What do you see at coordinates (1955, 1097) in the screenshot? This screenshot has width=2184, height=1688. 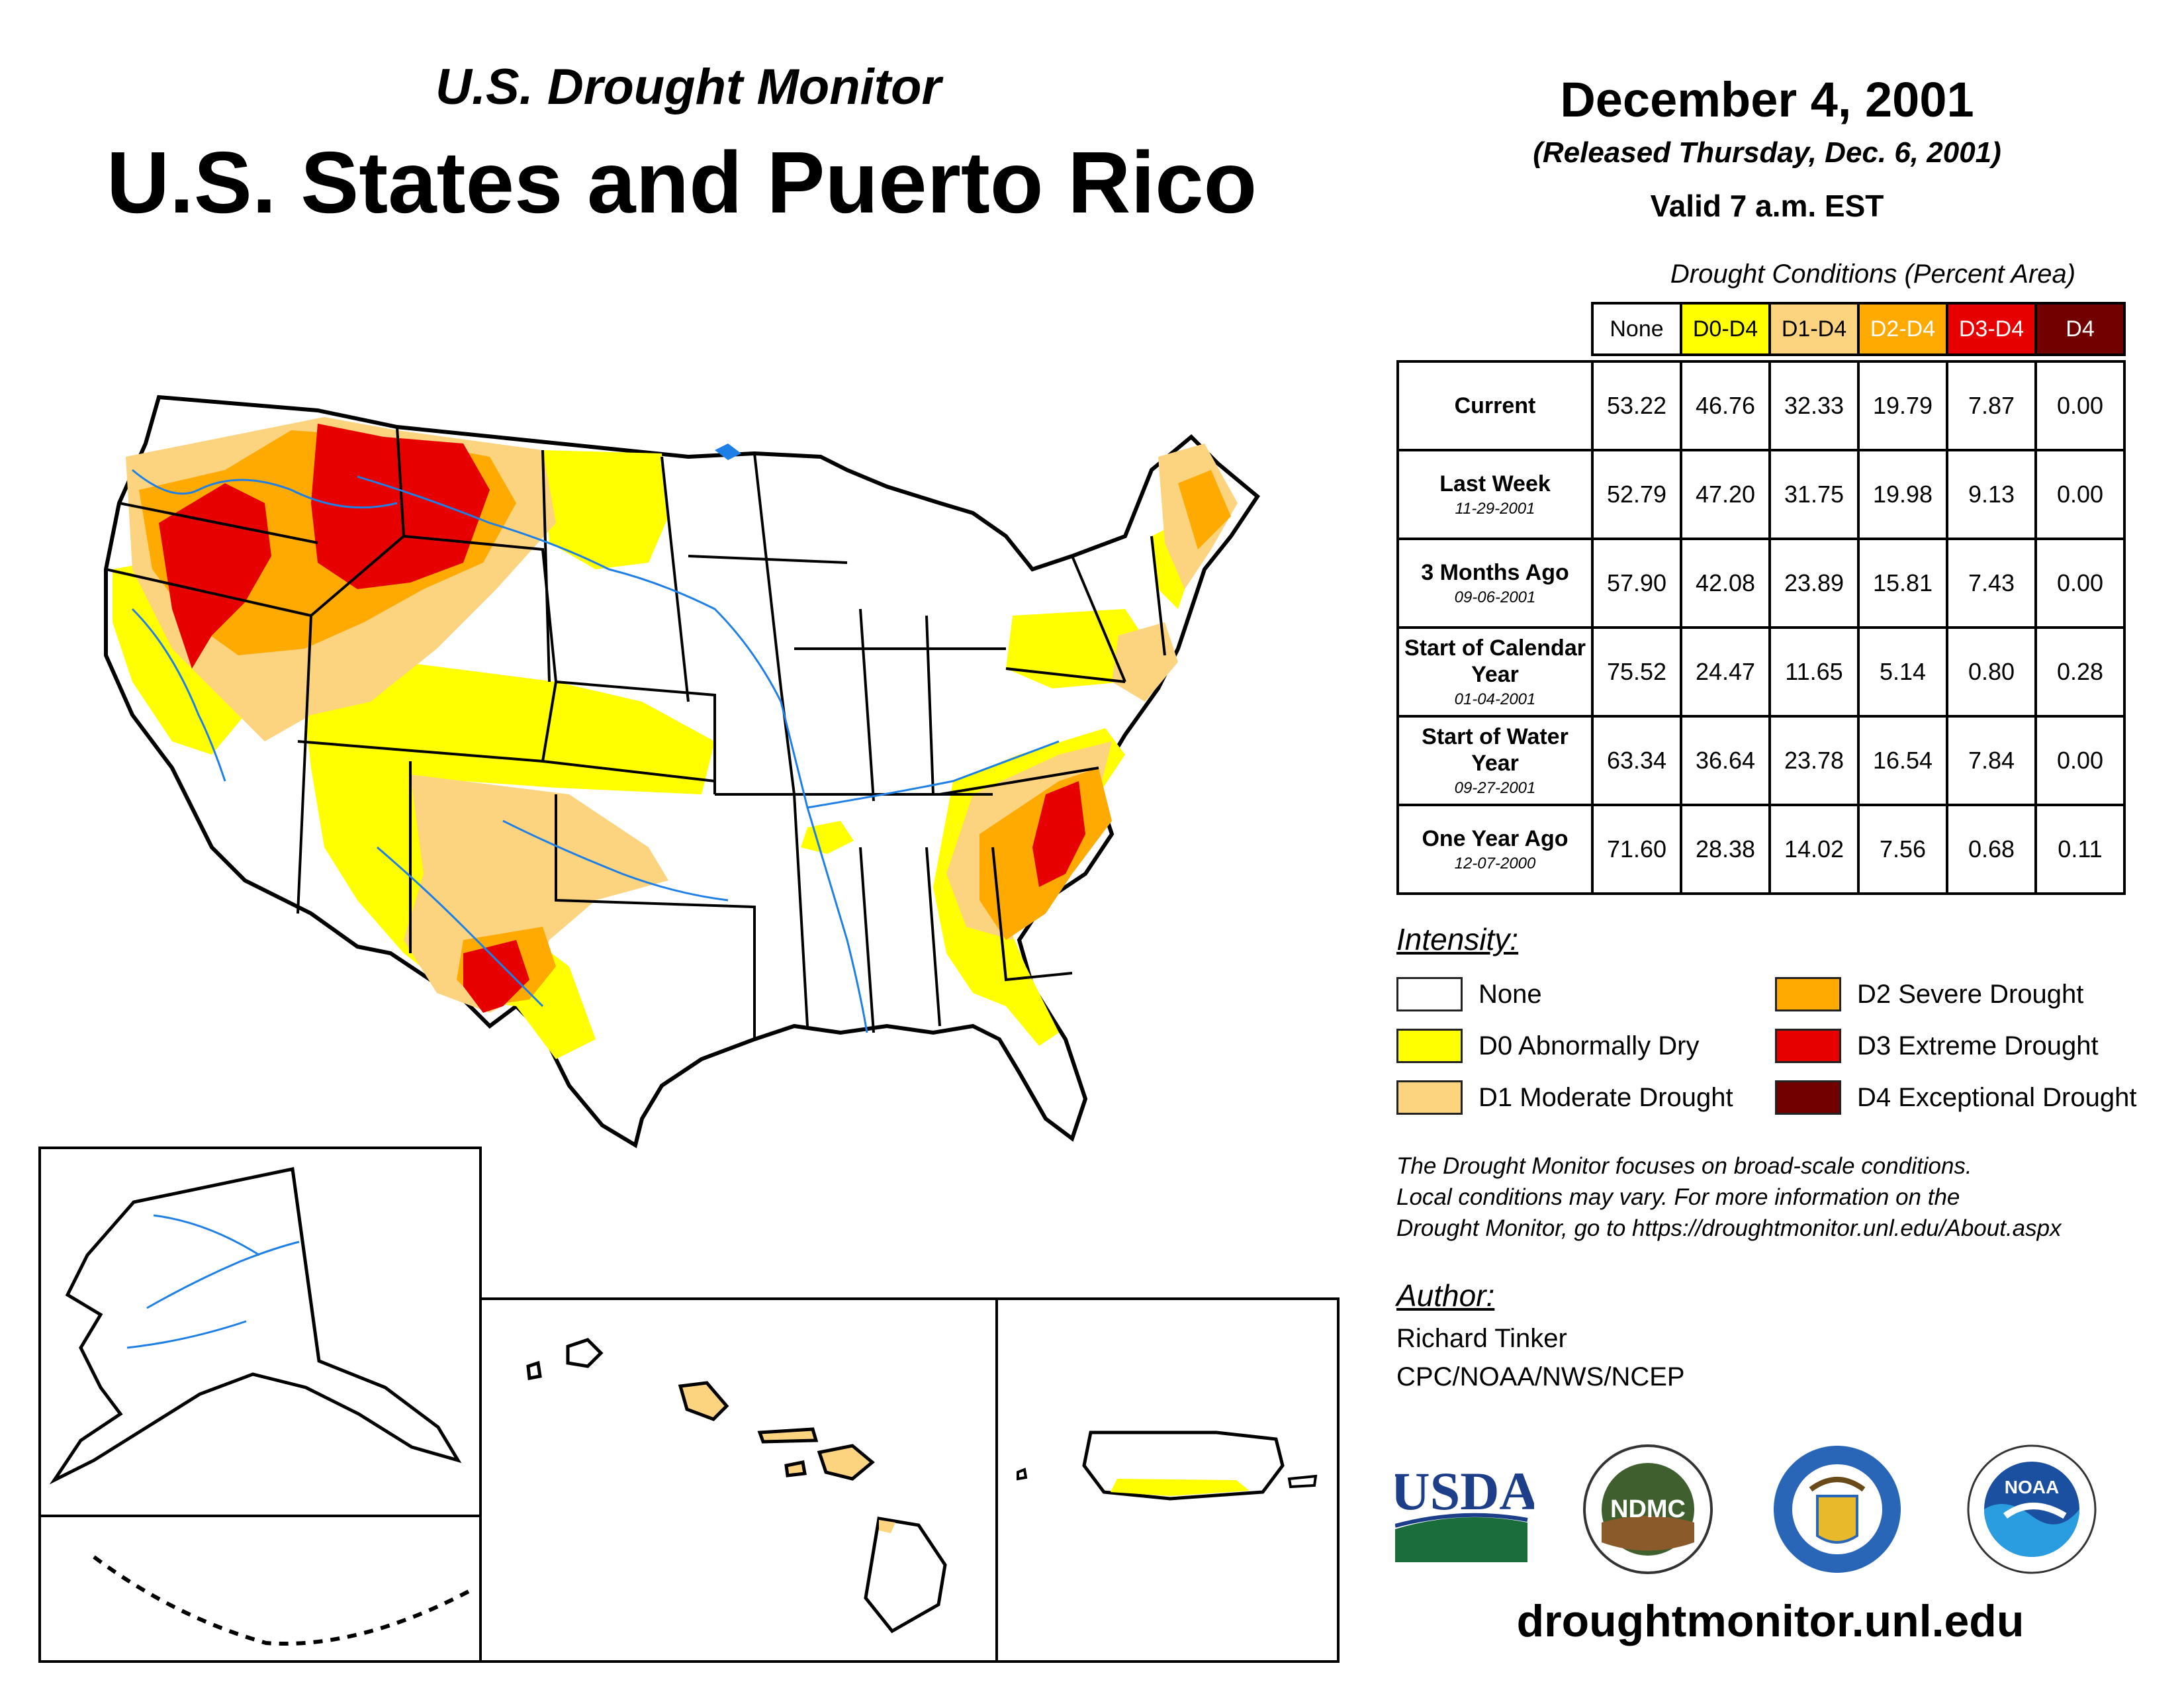 I see `legend-item-d4: D4 Exceptional Drought` at bounding box center [1955, 1097].